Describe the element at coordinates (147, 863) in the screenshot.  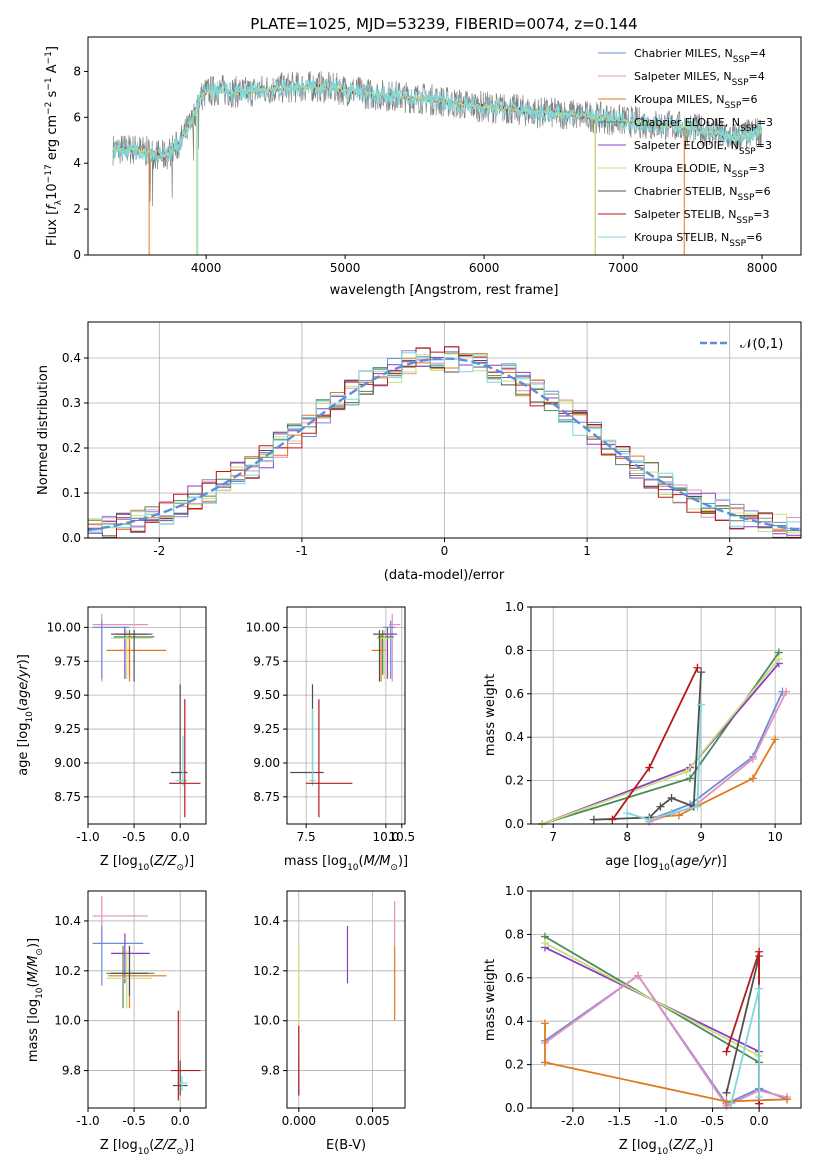
I see `x-axis-label-rich: Z [log10(Z/Z⊙)]` at that location.